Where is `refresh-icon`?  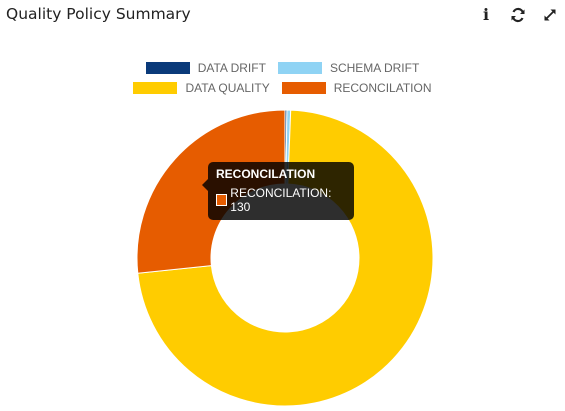
refresh-icon is located at coordinates (518, 15).